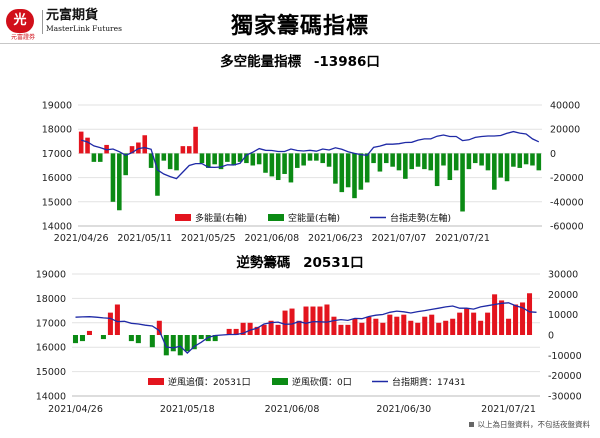 The image size is (600, 438). Describe the element at coordinates (81, 238) in the screenshot. I see `x-axis-tick-label: 2021/04/26` at that location.